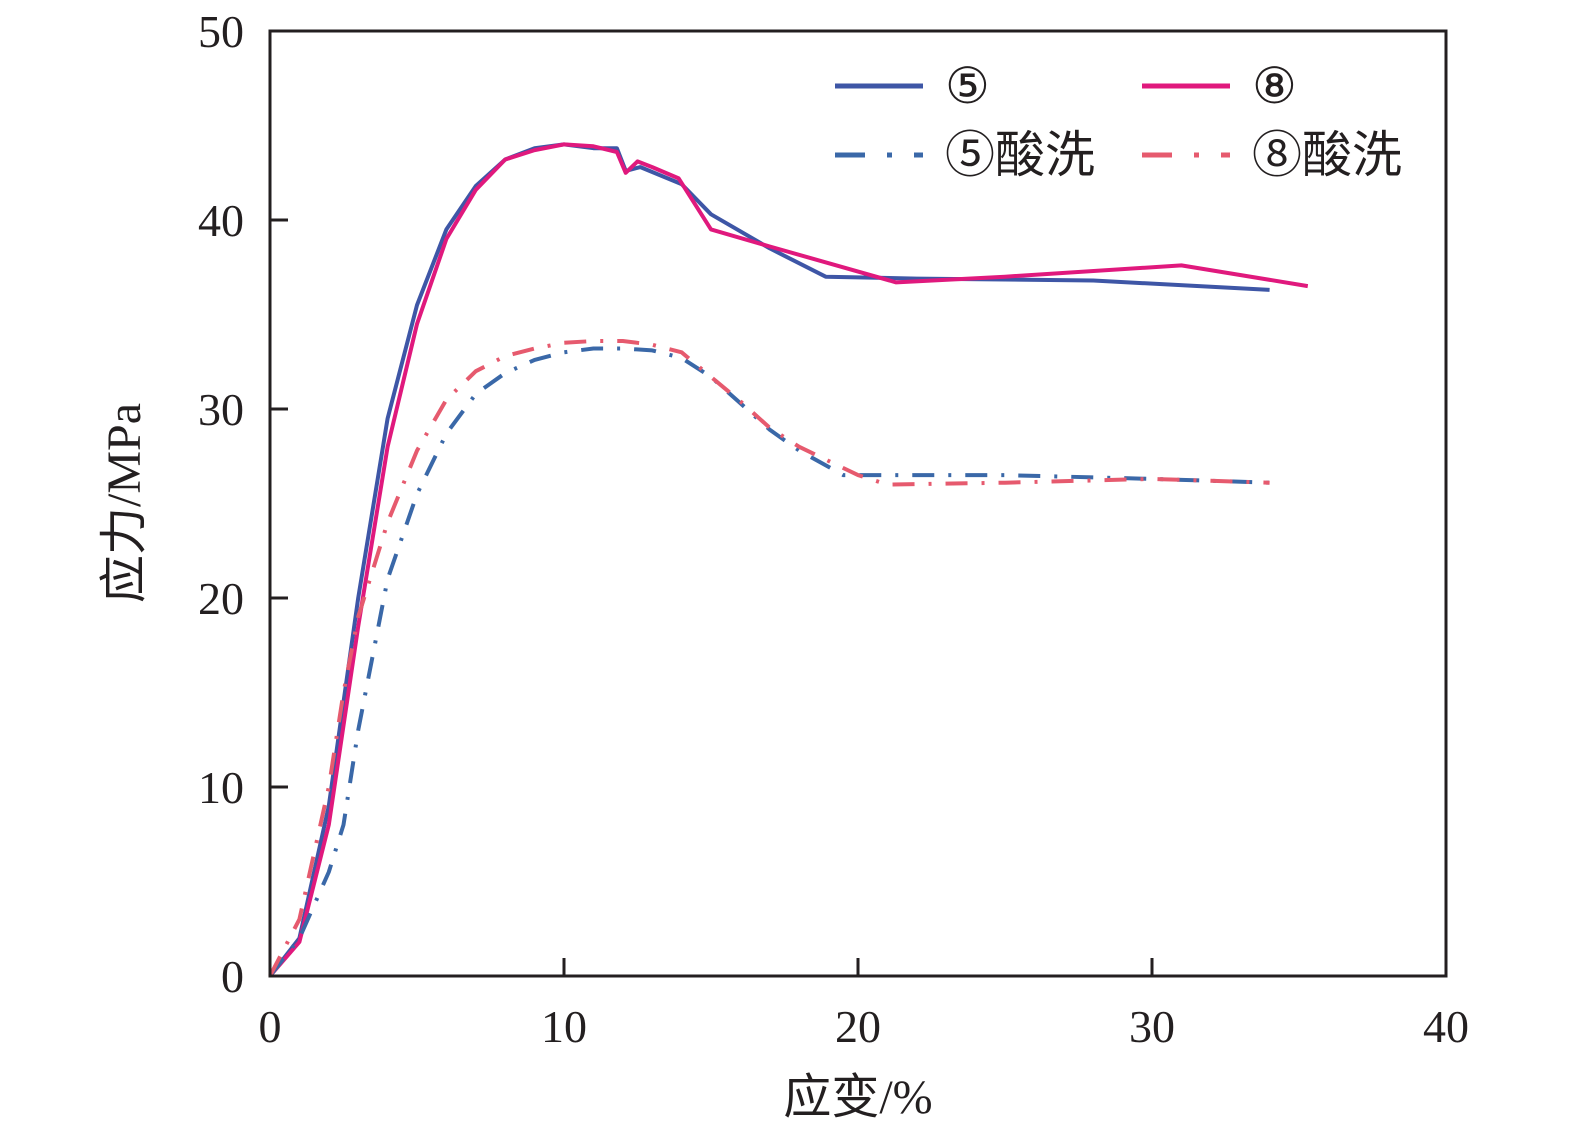  I want to click on x-tick-label: 40, so click(1446, 1026).